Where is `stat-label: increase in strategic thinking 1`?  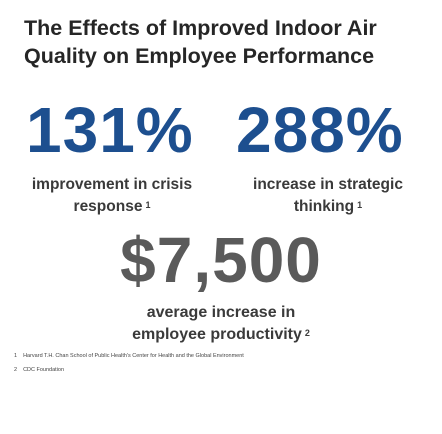
stat-label: increase in strategic thinking 1 is located at coordinates (328, 196).